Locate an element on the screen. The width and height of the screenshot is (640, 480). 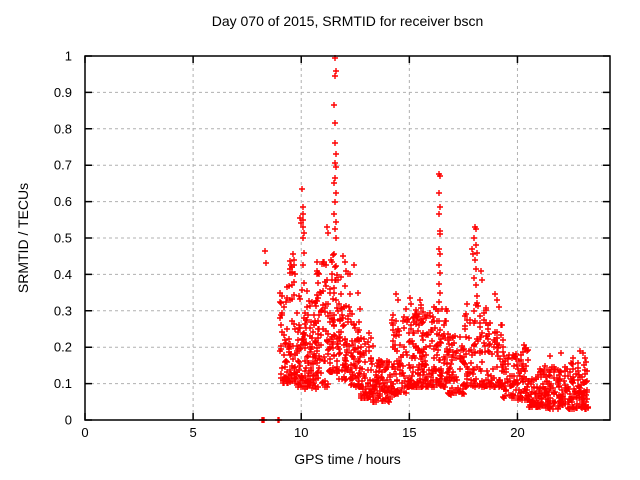
x-axis-title: GPS time / hours is located at coordinates (347, 459).